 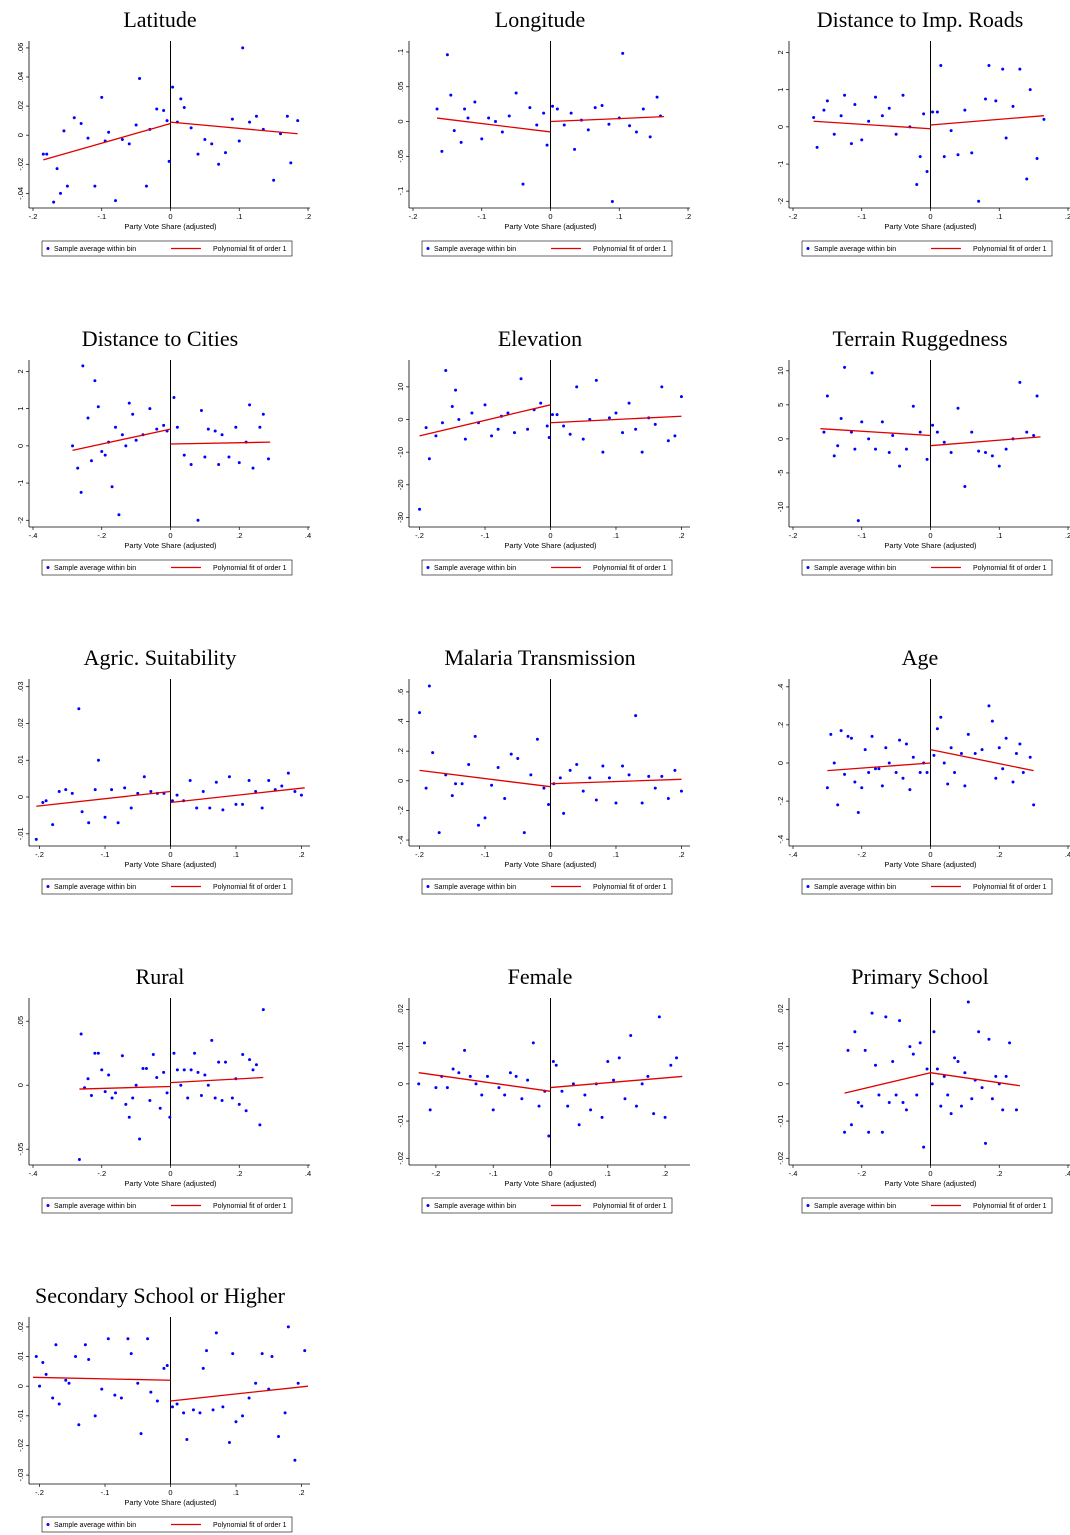 What do you see at coordinates (20, 371) in the screenshot?
I see `y-tick-label: 2` at bounding box center [20, 371].